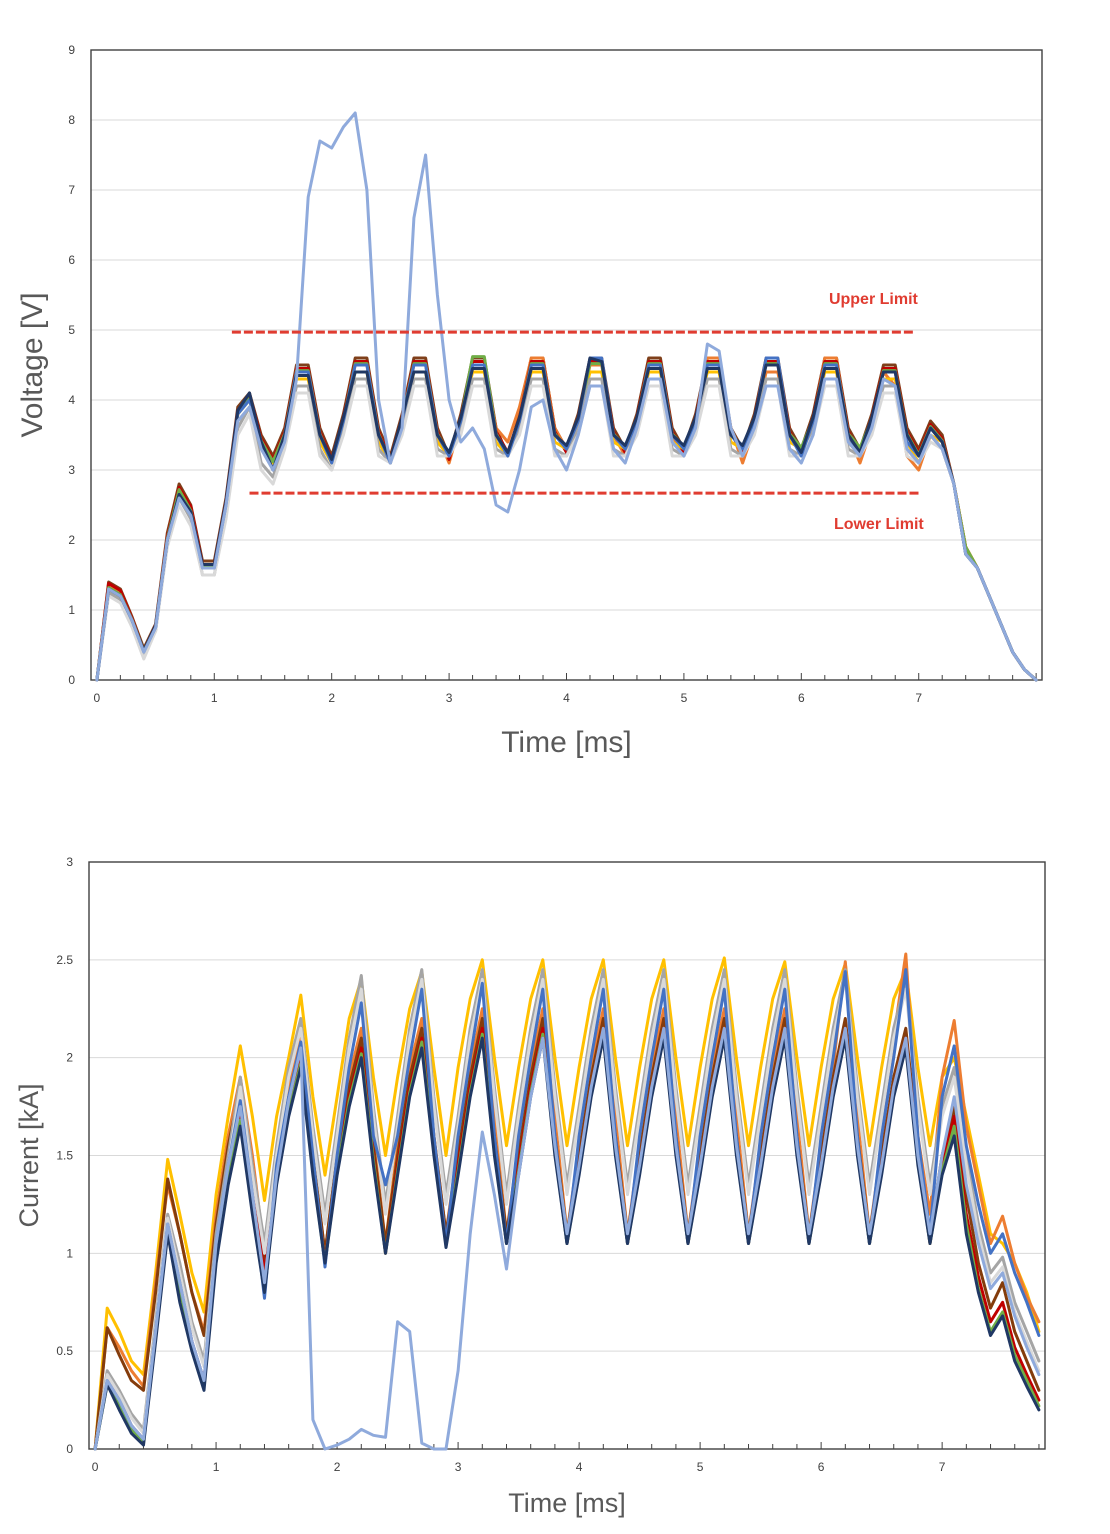 The height and width of the screenshot is (1534, 1110). What do you see at coordinates (71, 330) in the screenshot?
I see `y-tick-label: 5` at bounding box center [71, 330].